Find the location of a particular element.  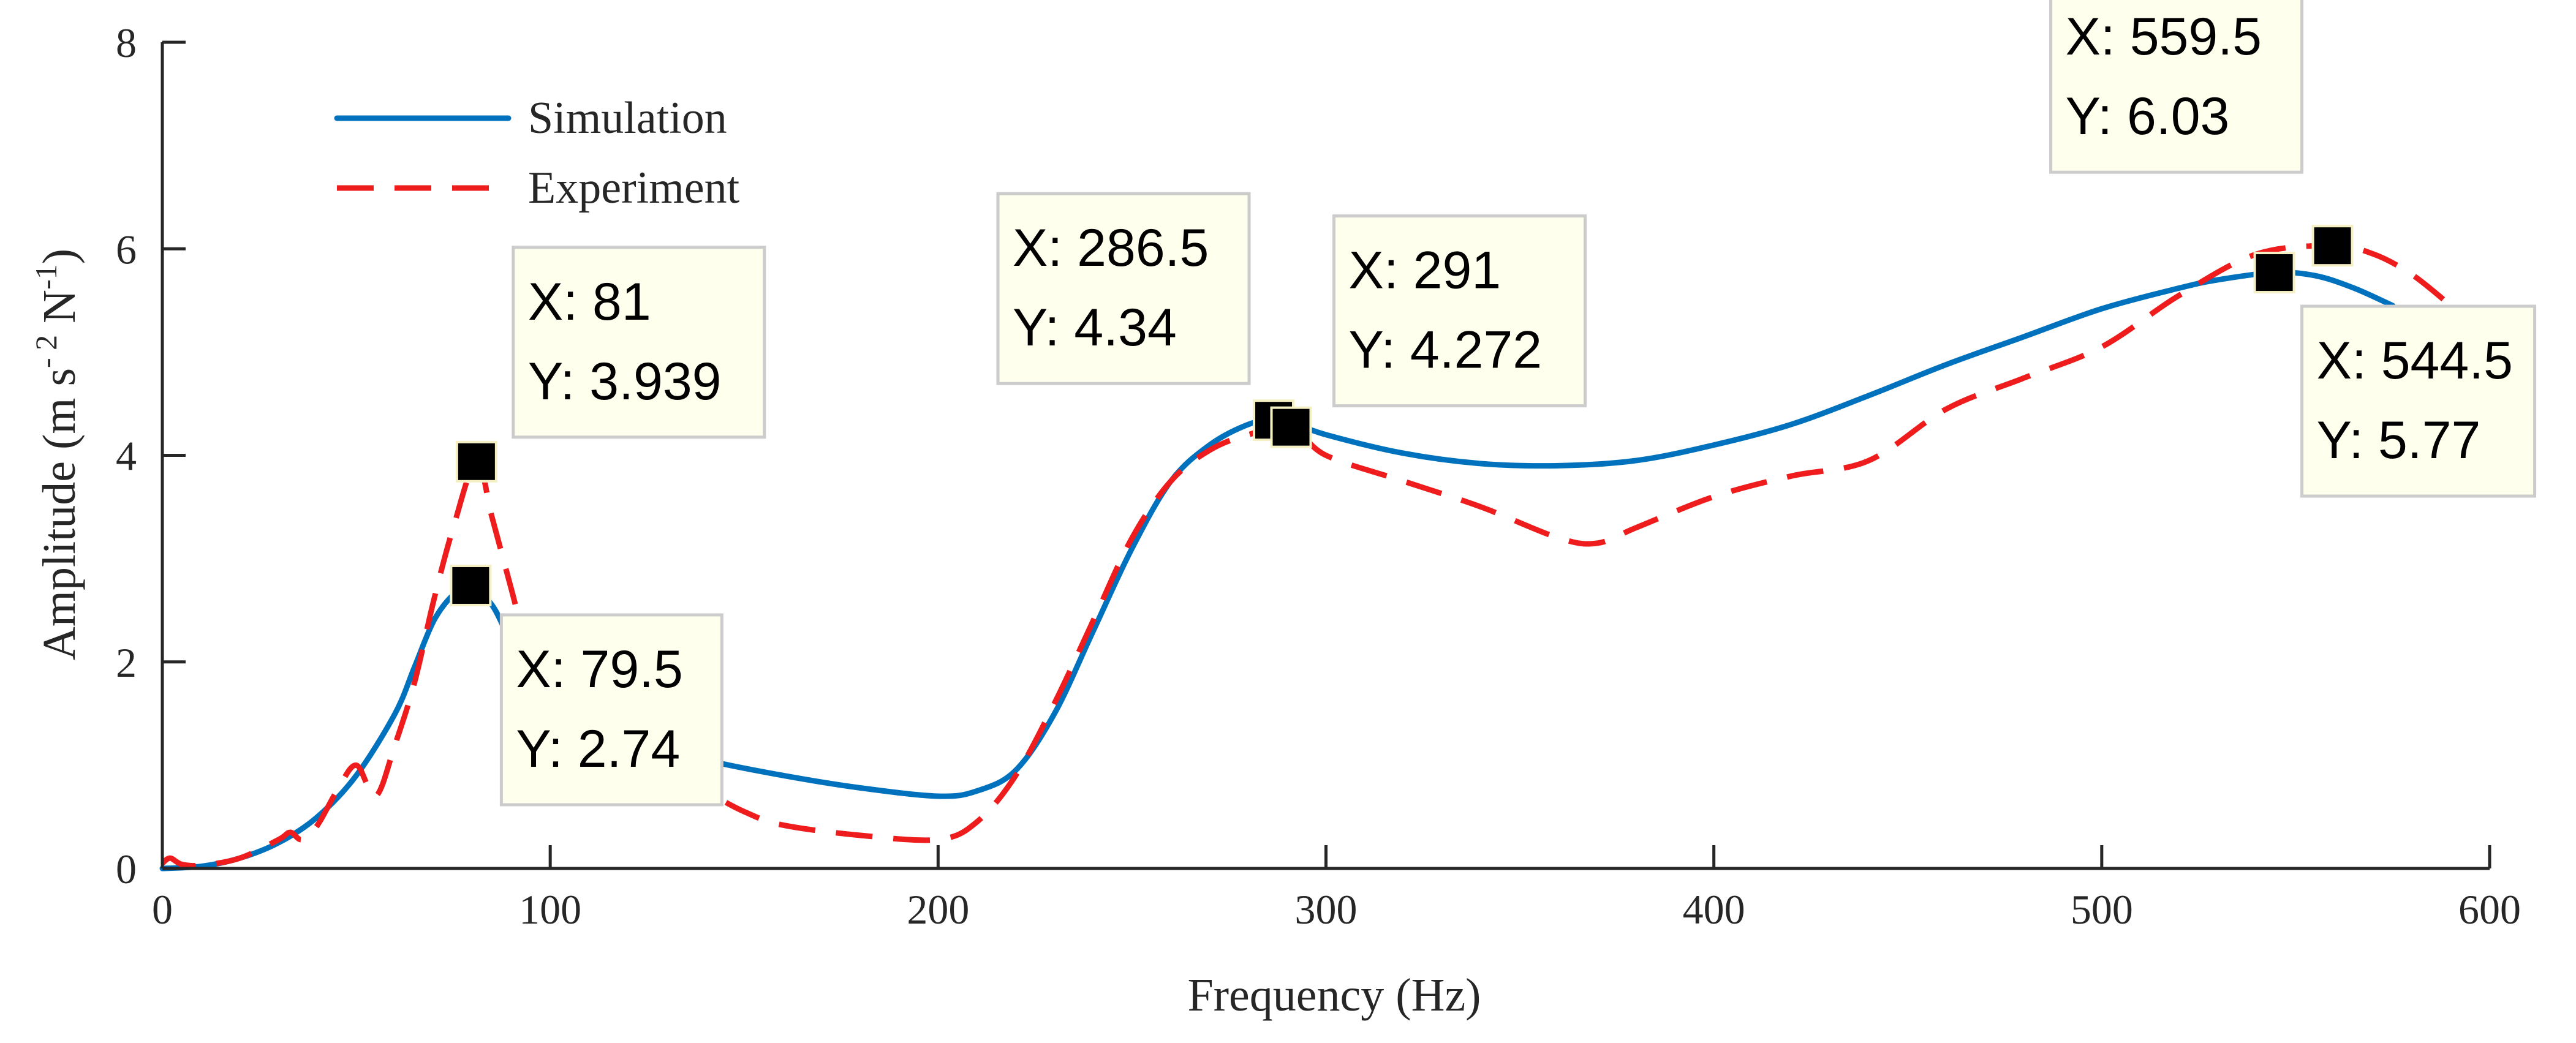

datatip-1: X: 79.5 Y: 2.74 is located at coordinates (611, 710).